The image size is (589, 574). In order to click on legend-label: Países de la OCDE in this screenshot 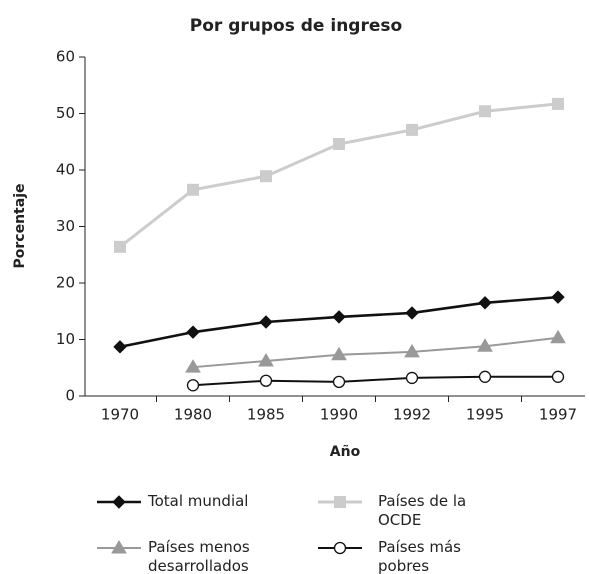, I will do `click(422, 510)`.